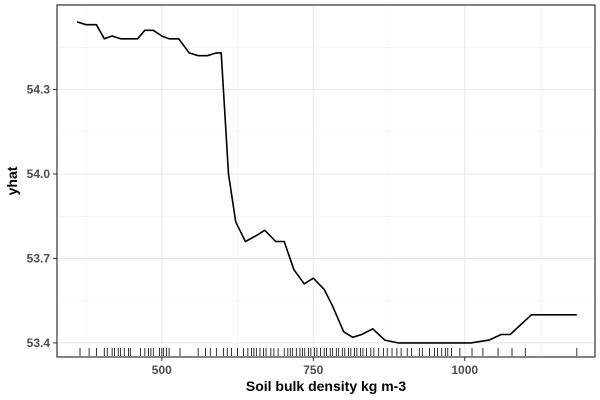 The height and width of the screenshot is (400, 600). I want to click on rug-marks, so click(328, 352).